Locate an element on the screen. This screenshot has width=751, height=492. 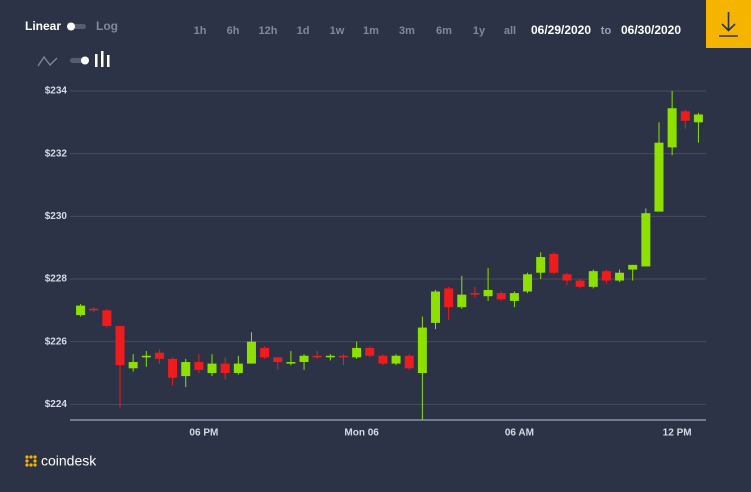
y-tick-label: $224 is located at coordinates (56, 404).